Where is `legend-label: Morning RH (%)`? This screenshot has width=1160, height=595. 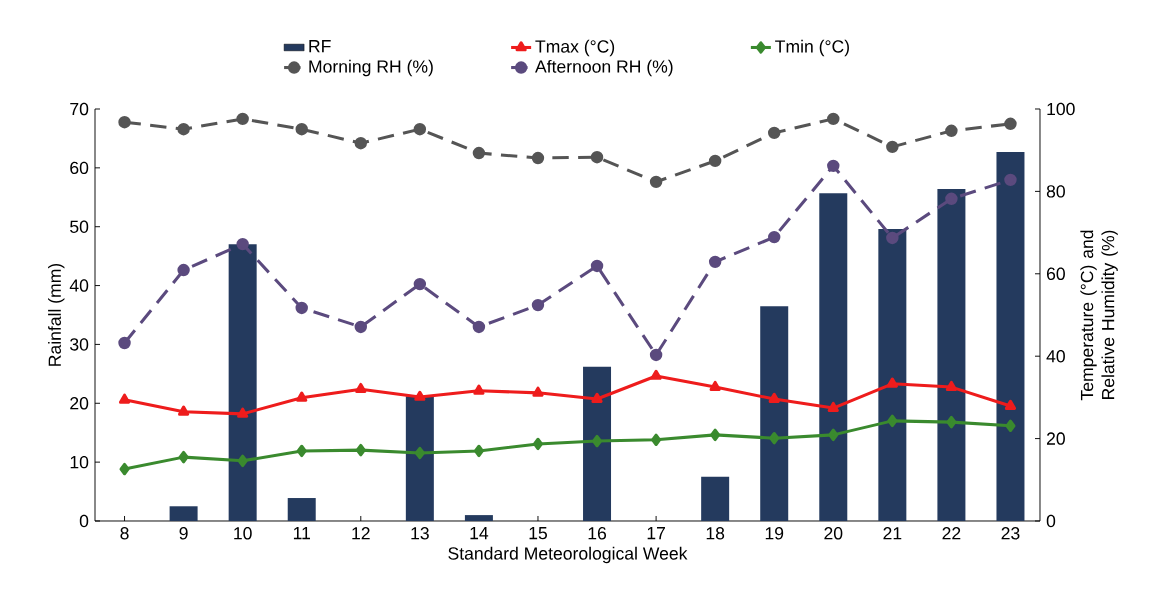
legend-label: Morning RH (%) is located at coordinates (371, 68).